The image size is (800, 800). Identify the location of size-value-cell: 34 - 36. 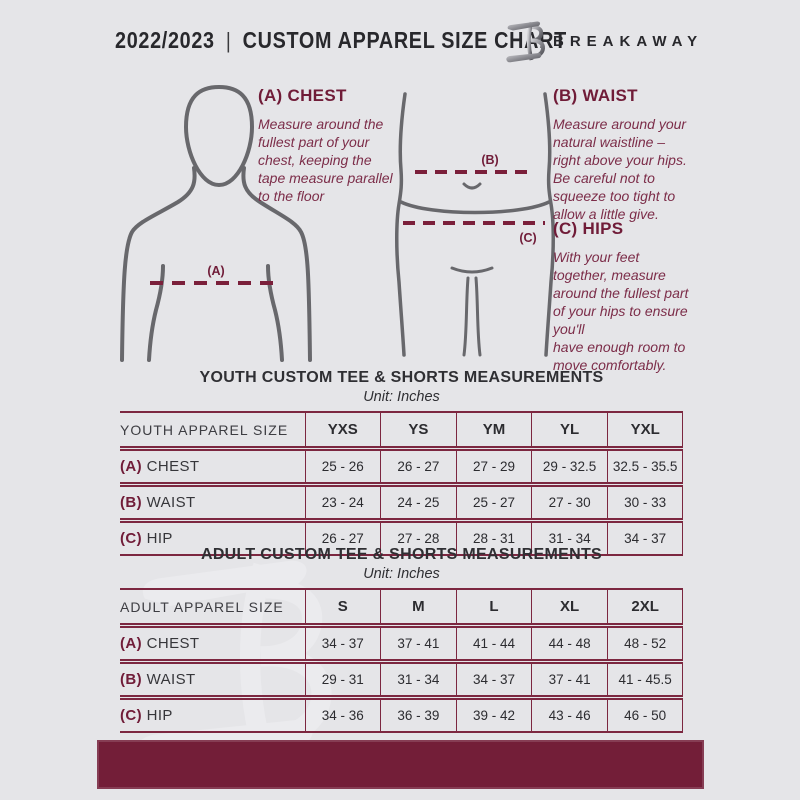
(342, 714).